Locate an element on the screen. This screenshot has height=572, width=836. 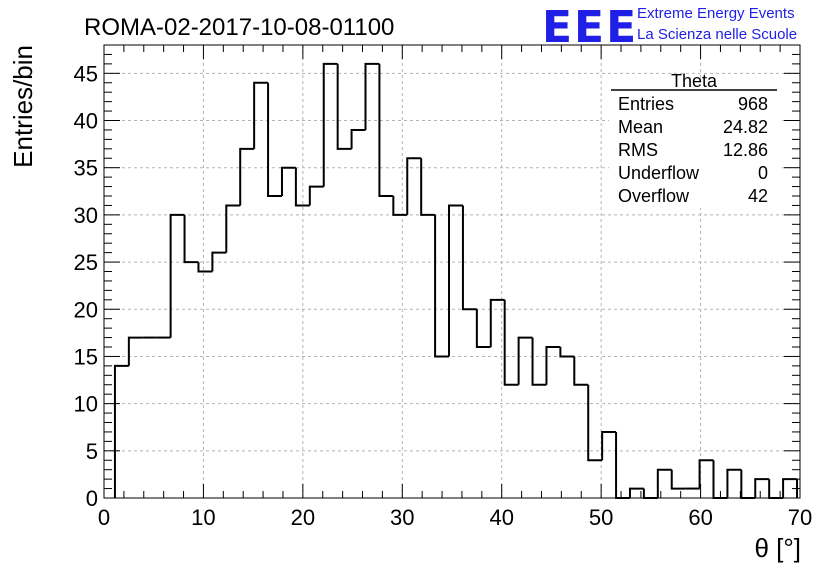
y-tick-label: 5 is located at coordinates (92, 451).